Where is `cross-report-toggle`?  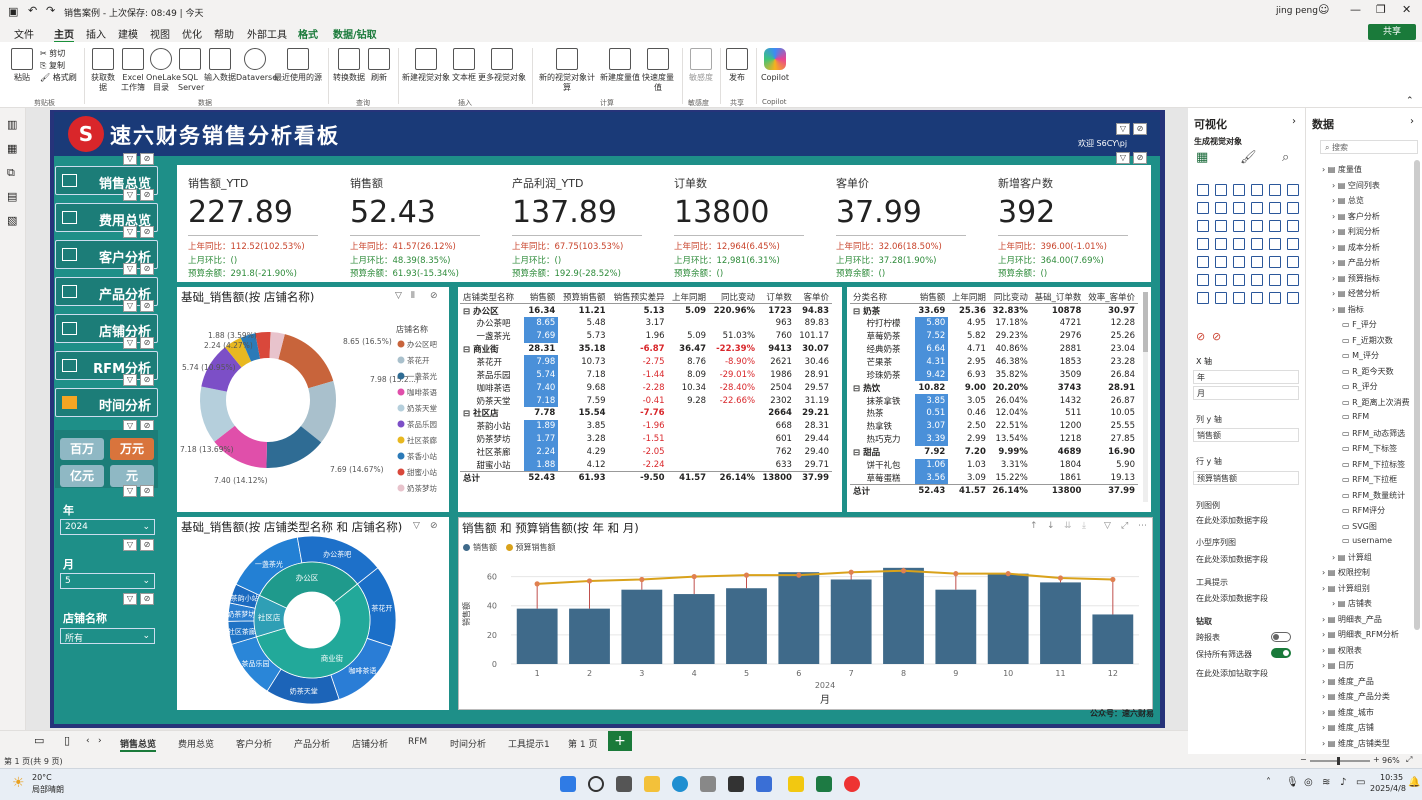 cross-report-toggle is located at coordinates (1281, 637).